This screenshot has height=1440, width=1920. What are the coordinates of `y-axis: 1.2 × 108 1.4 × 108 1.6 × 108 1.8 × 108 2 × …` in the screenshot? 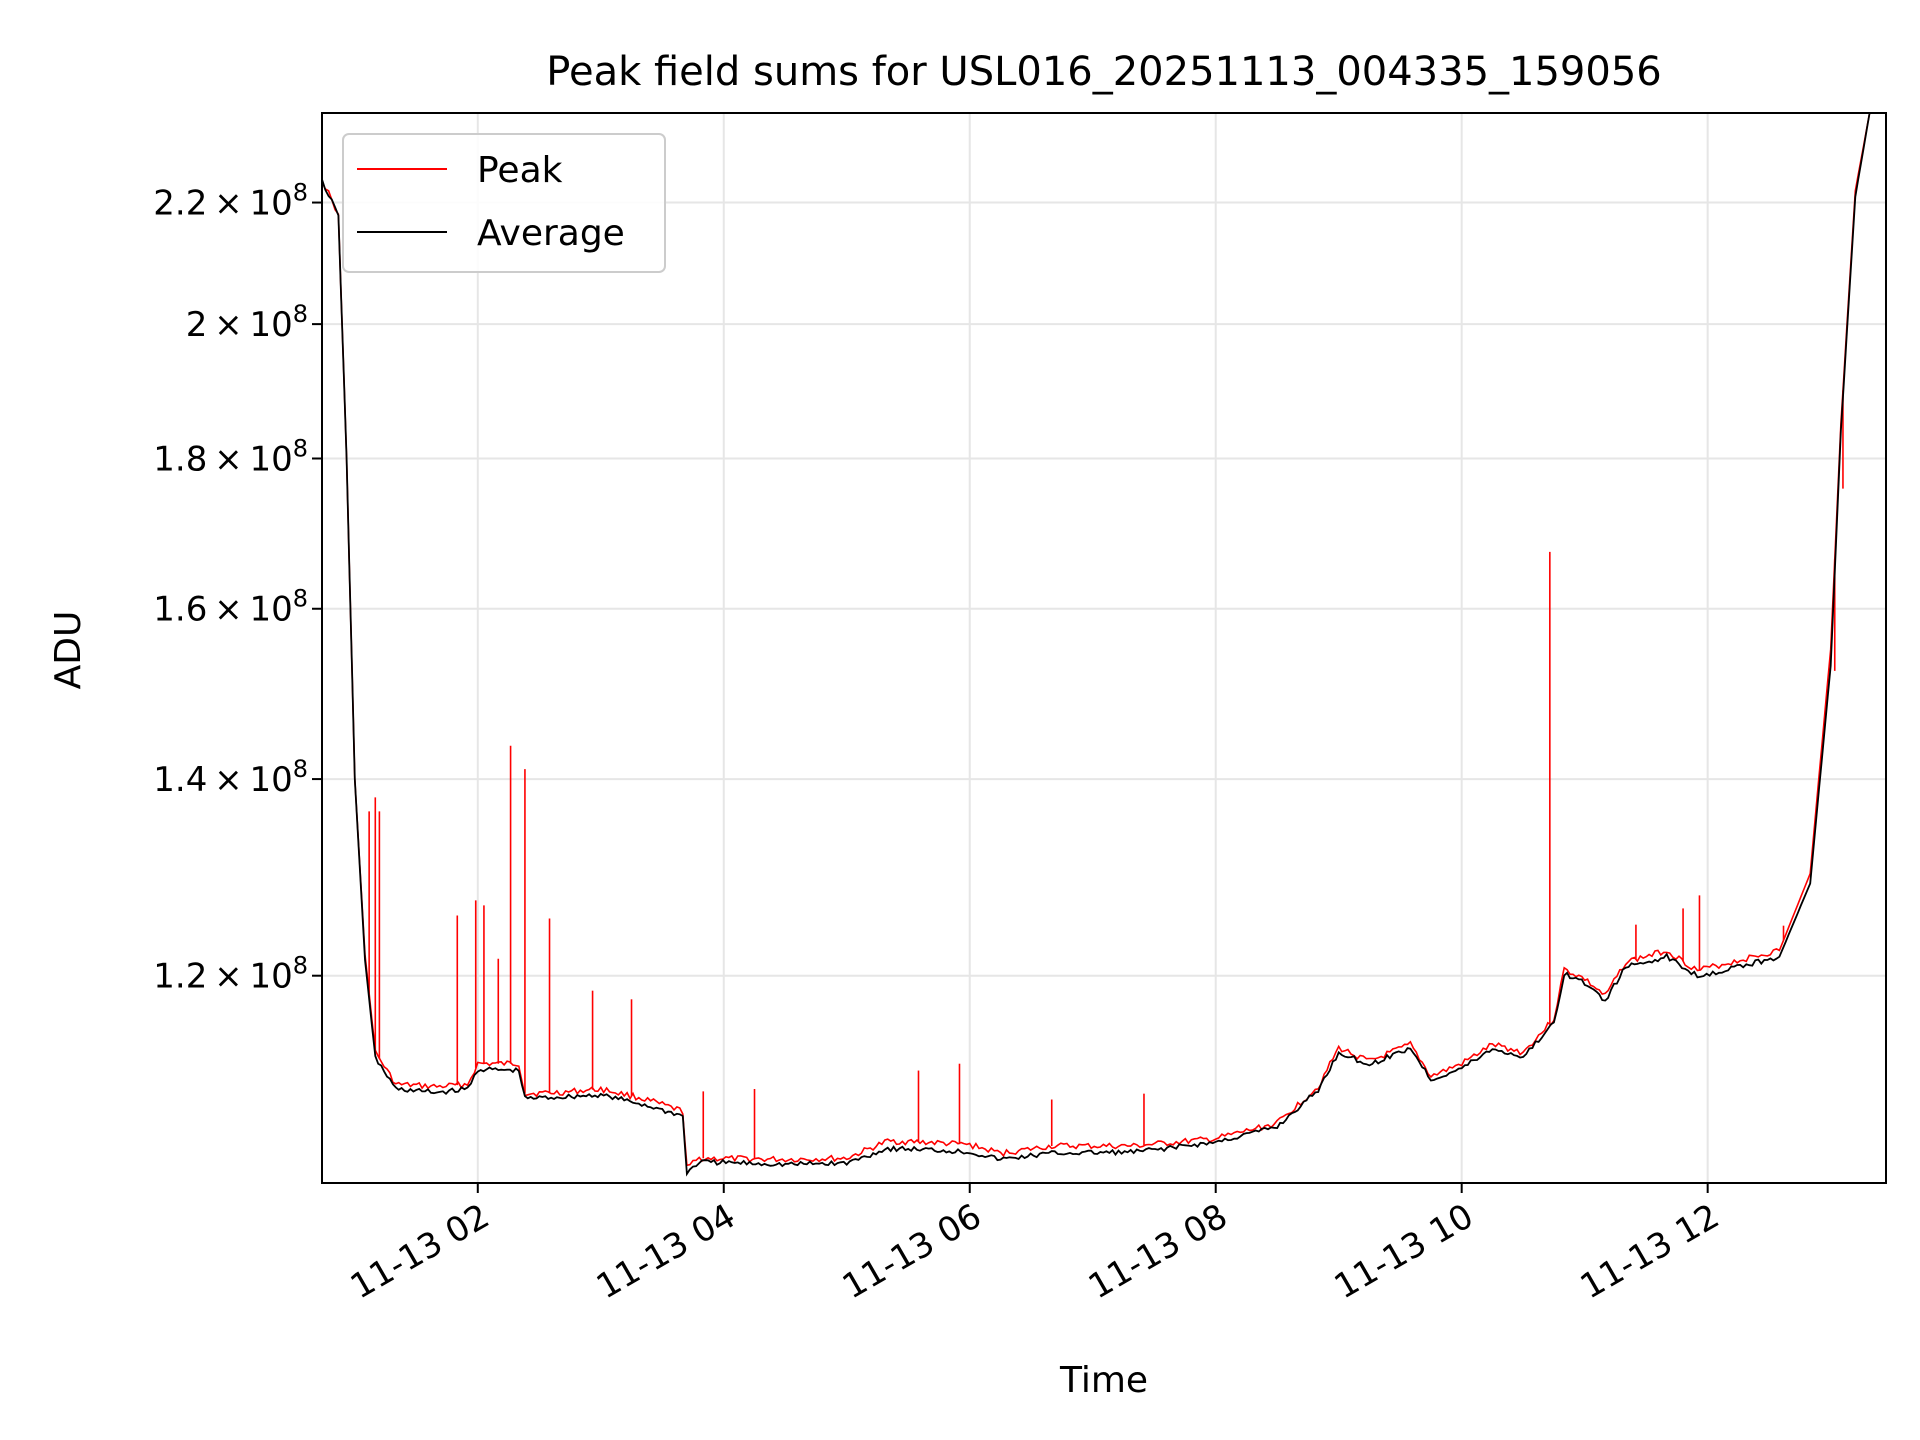 It's located at (237, 588).